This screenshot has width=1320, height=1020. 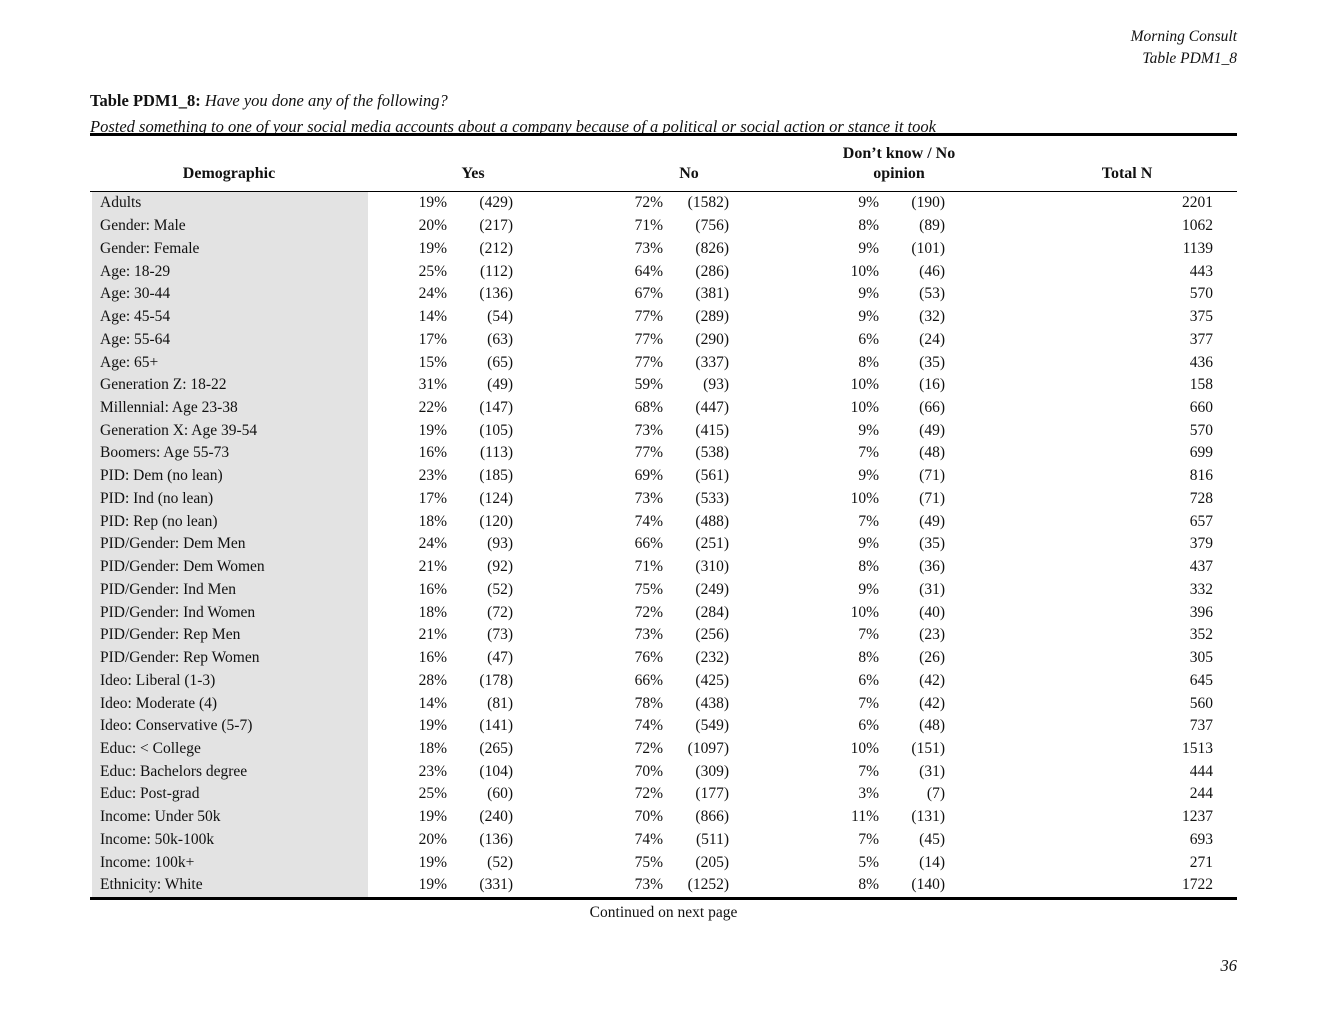 I want to click on dont-know-count-cell: (190), so click(x=928, y=203).